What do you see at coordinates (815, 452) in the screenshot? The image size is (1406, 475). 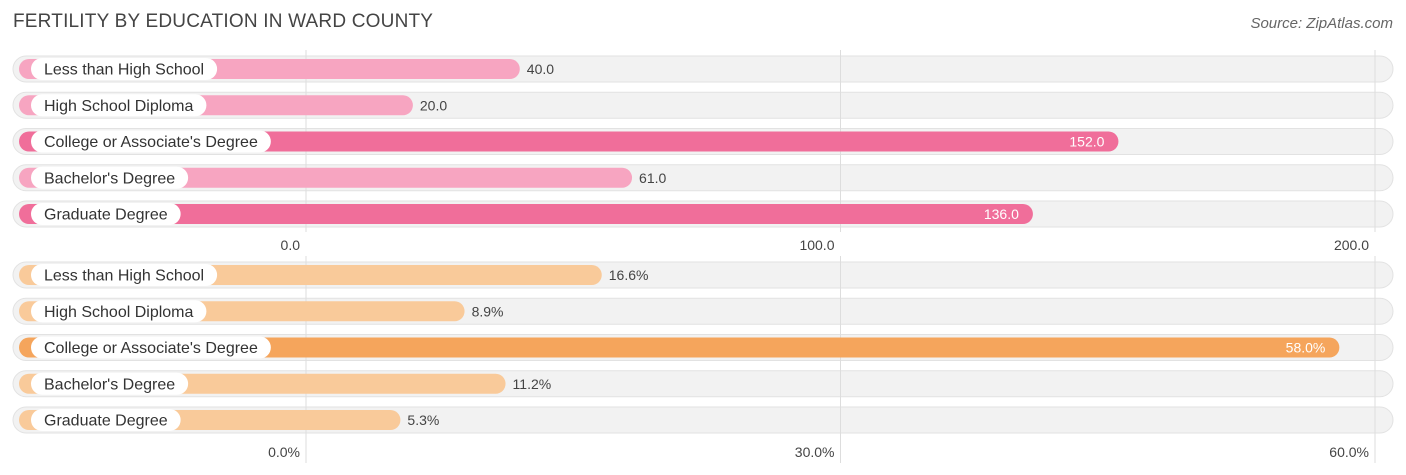 I see `tick-label: 30.0%` at bounding box center [815, 452].